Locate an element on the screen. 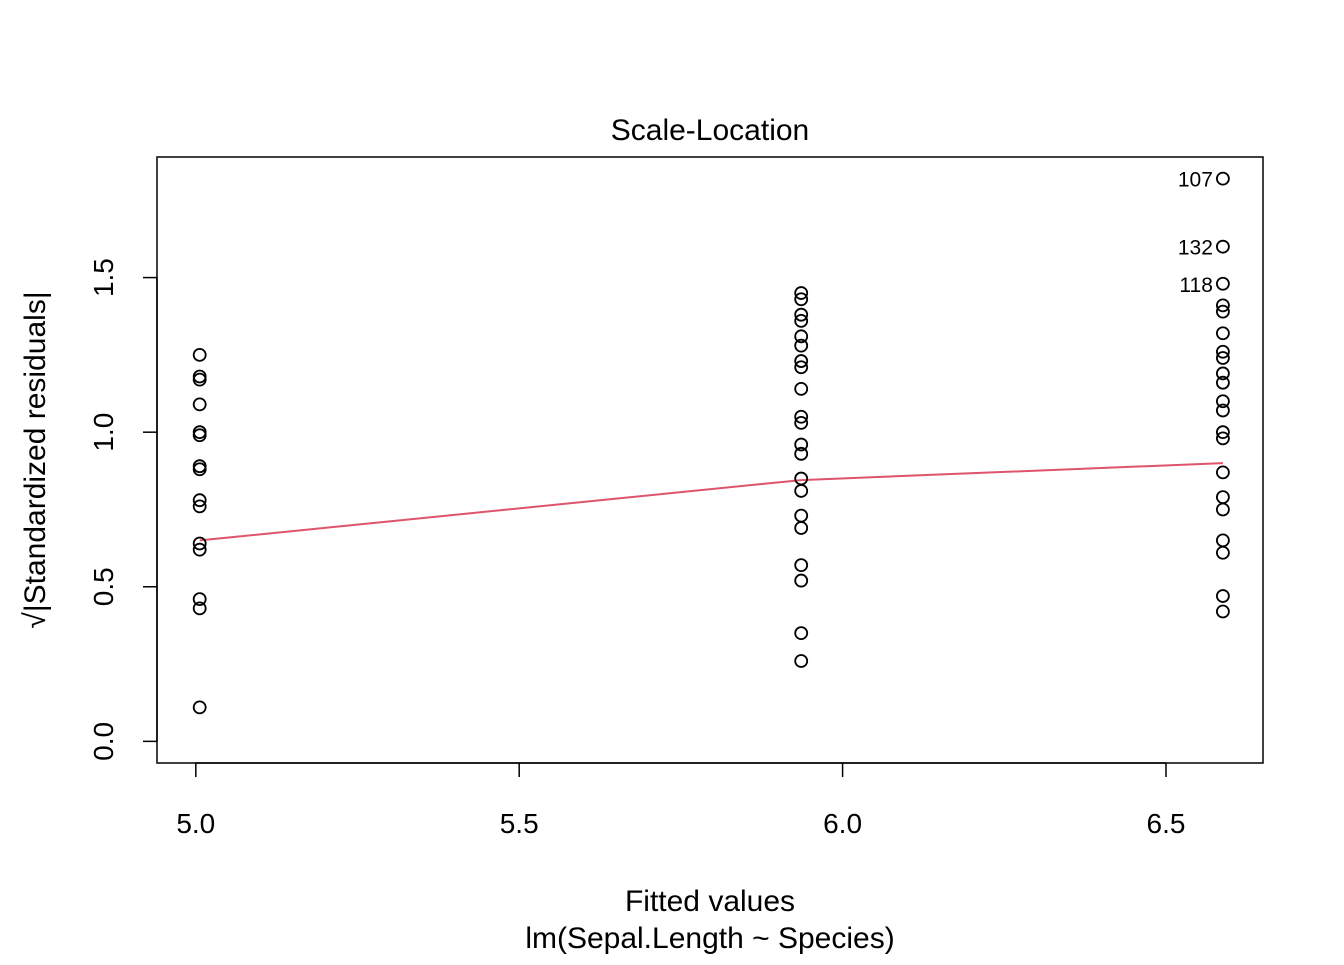  plot-title: Scale-Location is located at coordinates (710, 130).